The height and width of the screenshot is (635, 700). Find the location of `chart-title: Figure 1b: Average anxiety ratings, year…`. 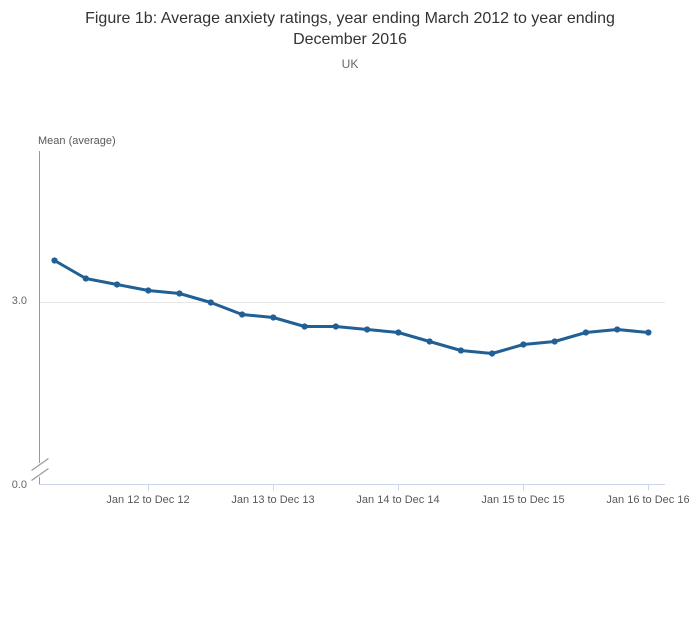

chart-title: Figure 1b: Average anxiety ratings, year… is located at coordinates (350, 29).